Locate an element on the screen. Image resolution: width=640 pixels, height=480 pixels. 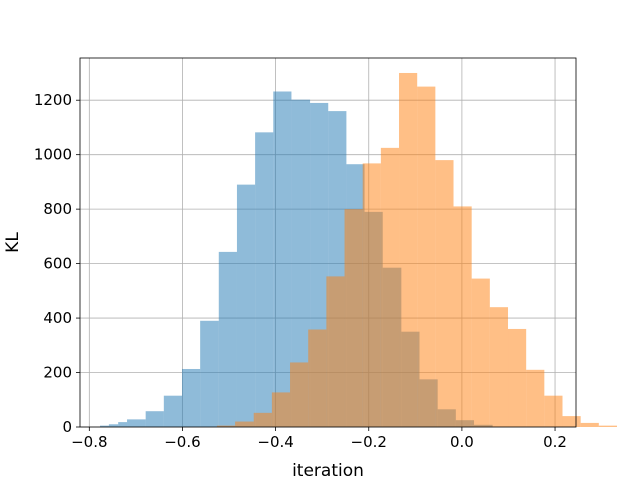
y-tick-label-3: 600 is located at coordinates (57, 264).